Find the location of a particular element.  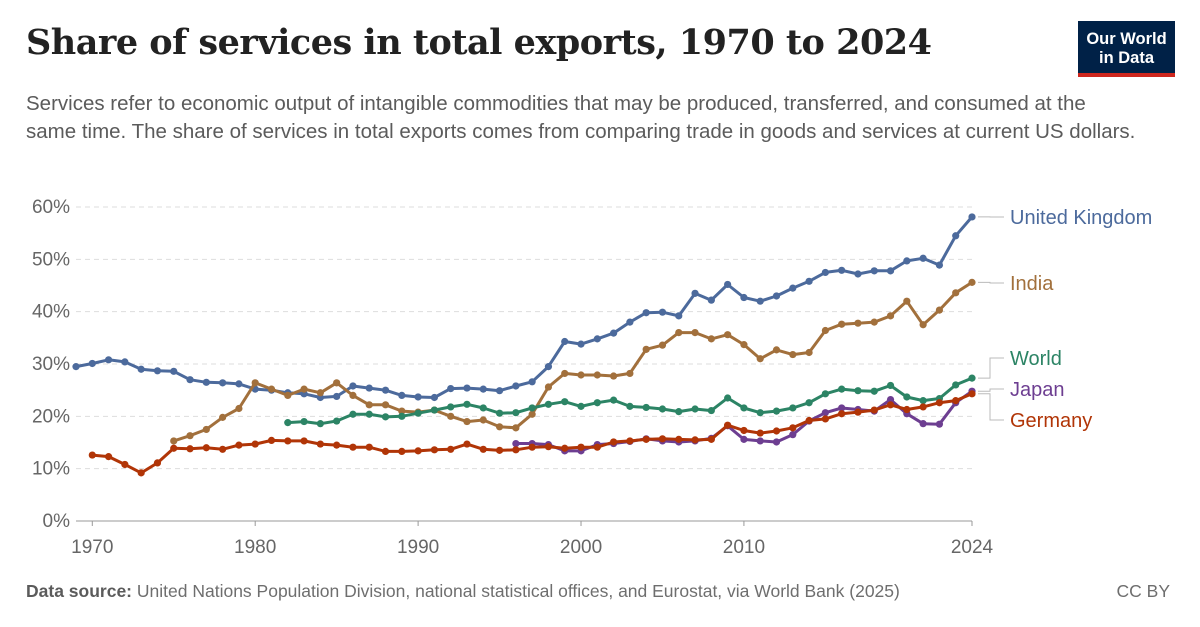

owid-logo: Our World in Data is located at coordinates (1126, 49).